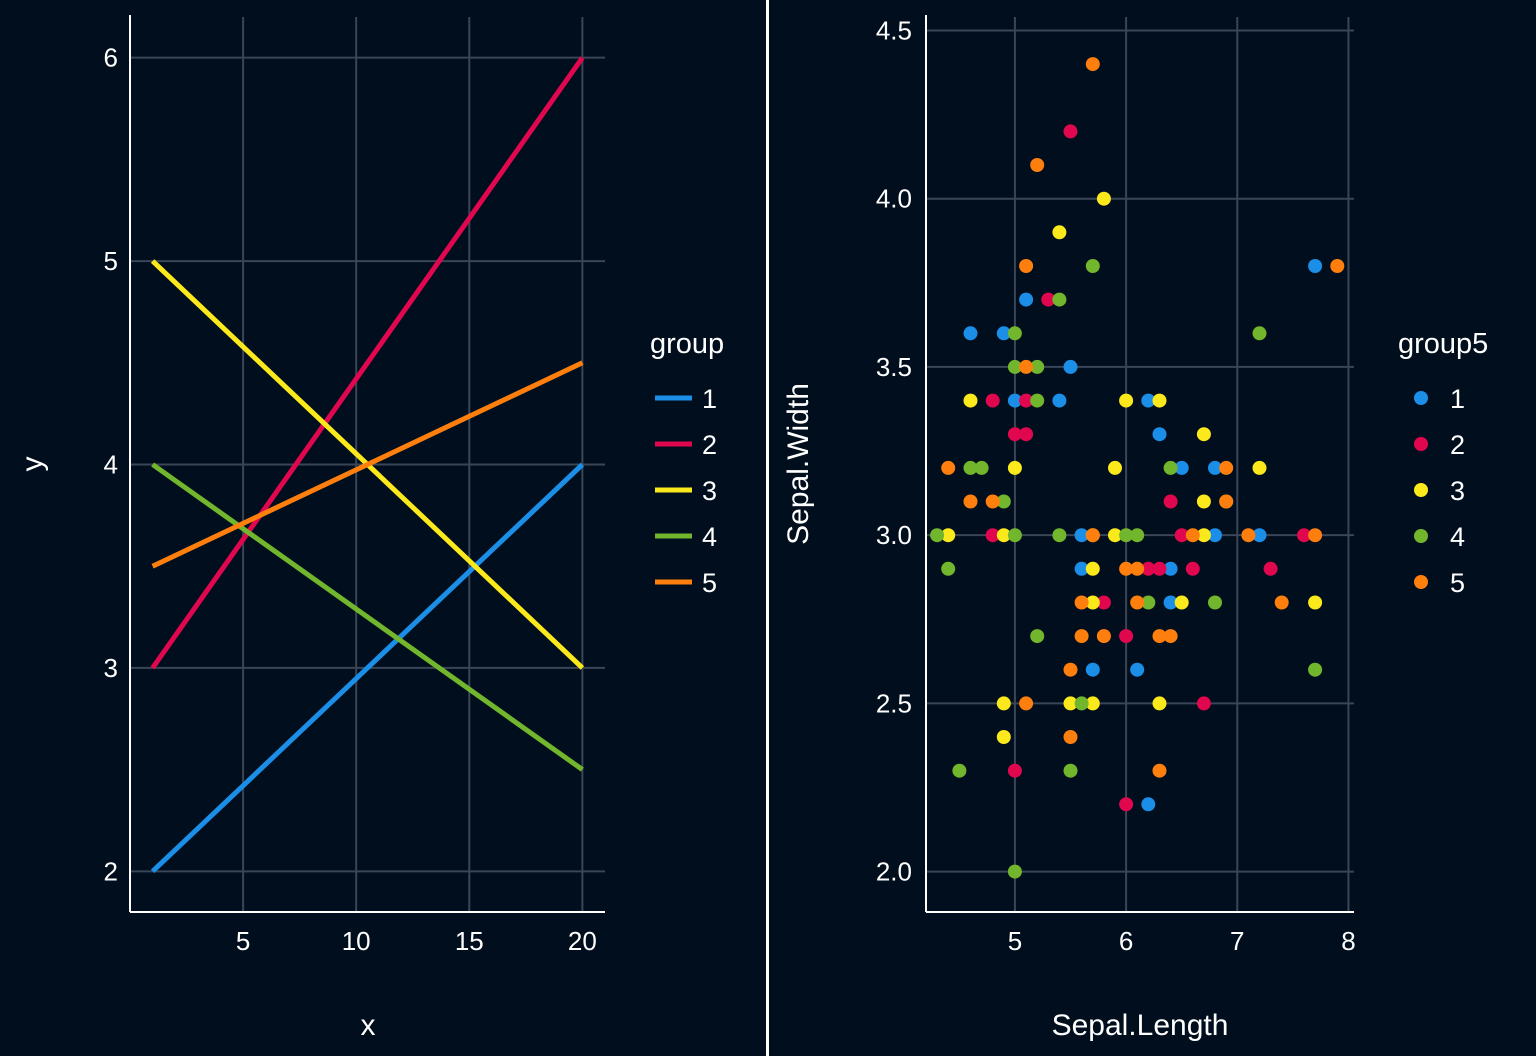 Image resolution: width=1536 pixels, height=1061 pixels. What do you see at coordinates (1457, 445) in the screenshot?
I see `right-legend-label-2: 2` at bounding box center [1457, 445].